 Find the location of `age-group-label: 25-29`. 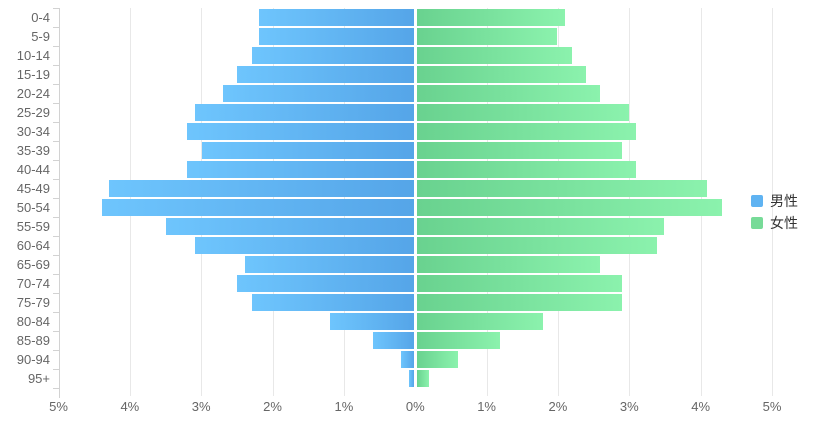

age-group-label: 25-29 is located at coordinates (33, 112).